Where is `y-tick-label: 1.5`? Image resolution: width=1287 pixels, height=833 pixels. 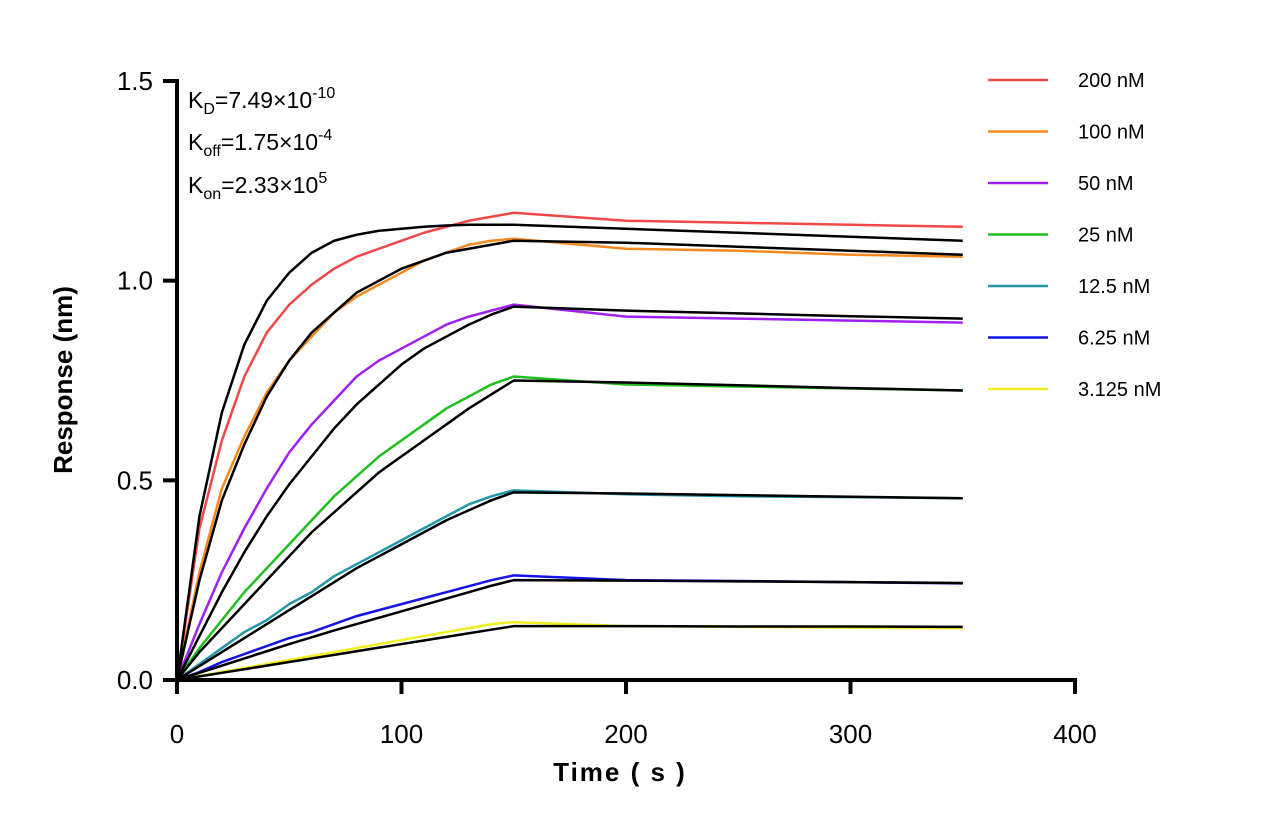
y-tick-label: 1.5 is located at coordinates (135, 81).